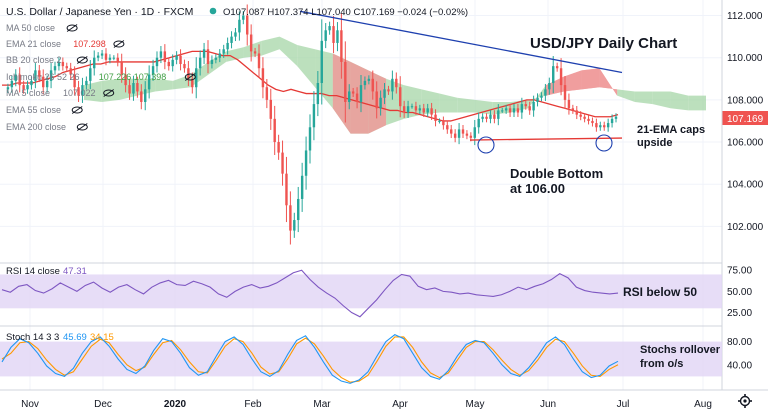  I want to click on ema-note-line1: 21-EMA caps, so click(671, 130).